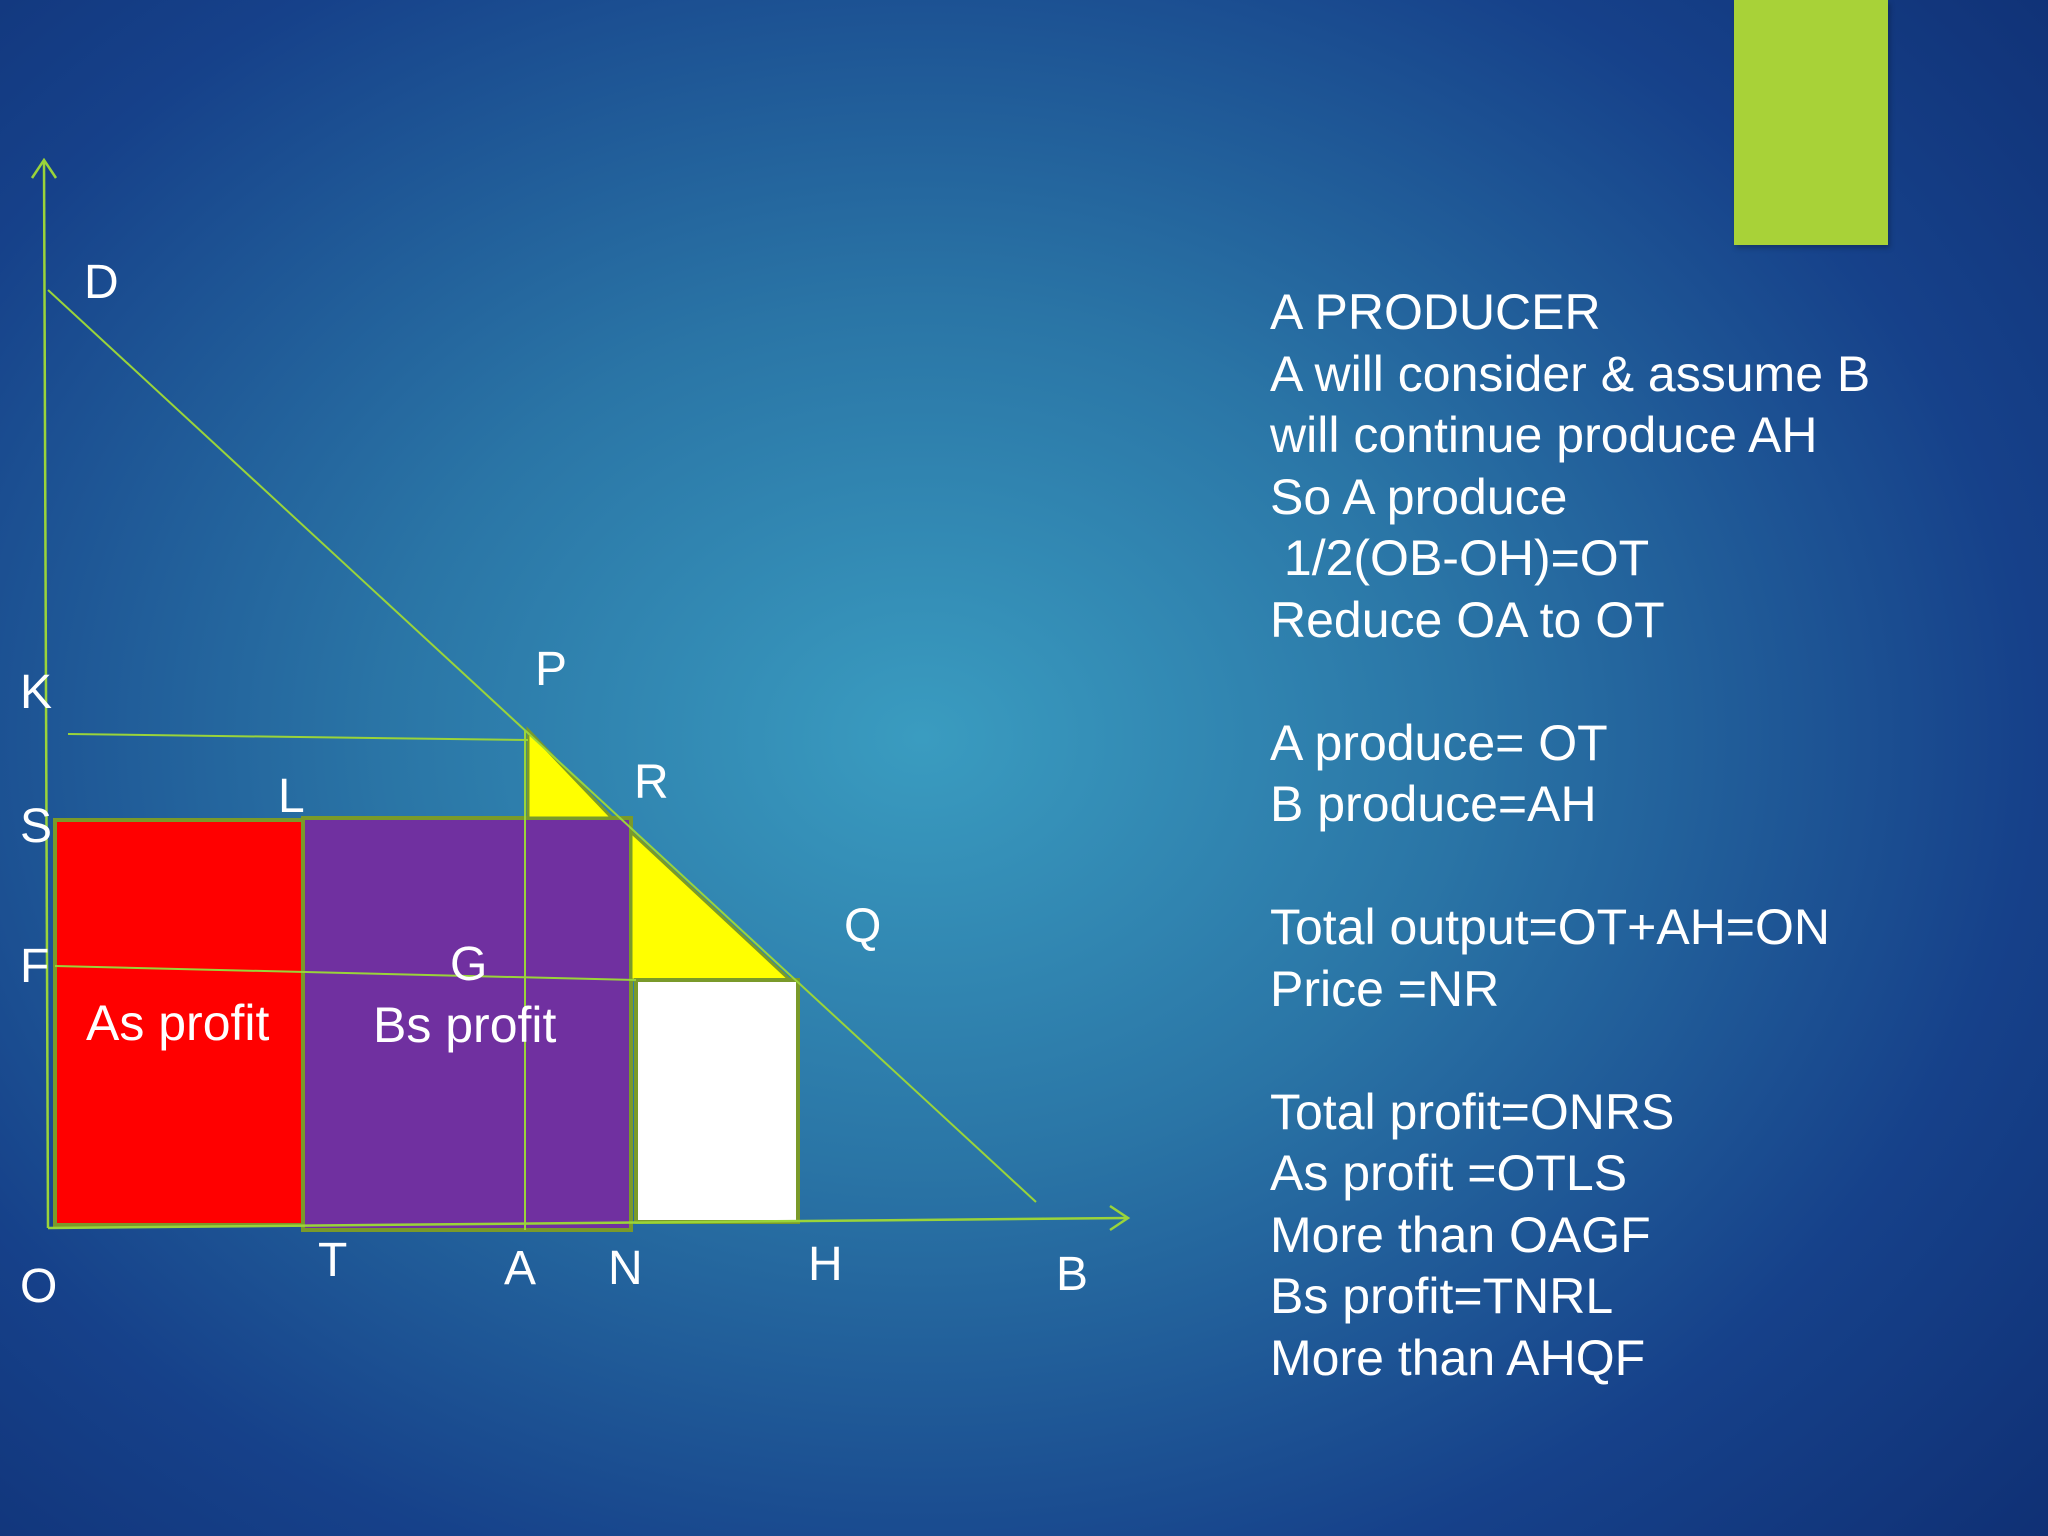  What do you see at coordinates (1449, 1173) in the screenshot?
I see `note-line: As profit =OTLS` at bounding box center [1449, 1173].